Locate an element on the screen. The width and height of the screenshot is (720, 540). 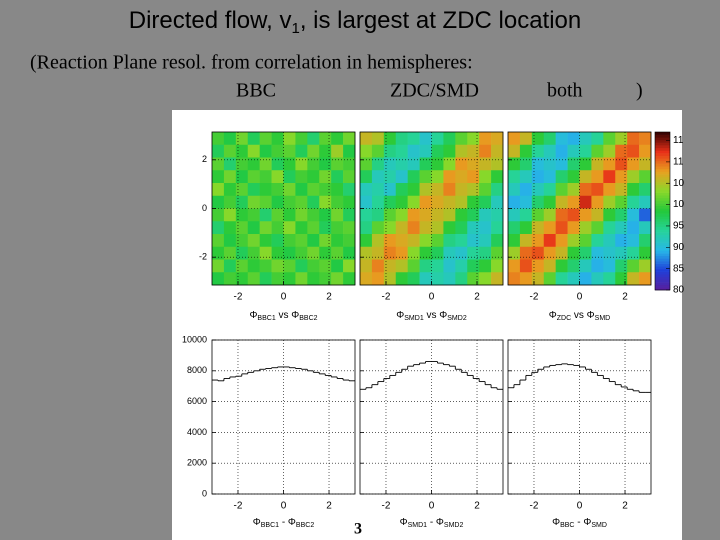
y-tick-label: 2000 is located at coordinates (197, 463).